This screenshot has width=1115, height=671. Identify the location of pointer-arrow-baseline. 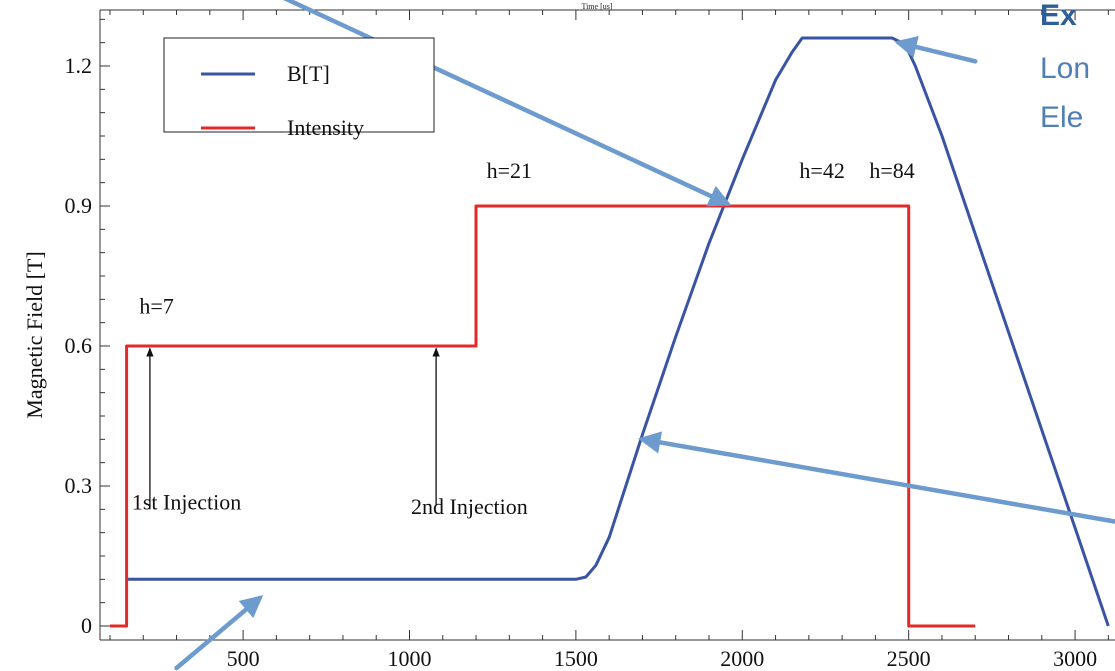
(219, 633).